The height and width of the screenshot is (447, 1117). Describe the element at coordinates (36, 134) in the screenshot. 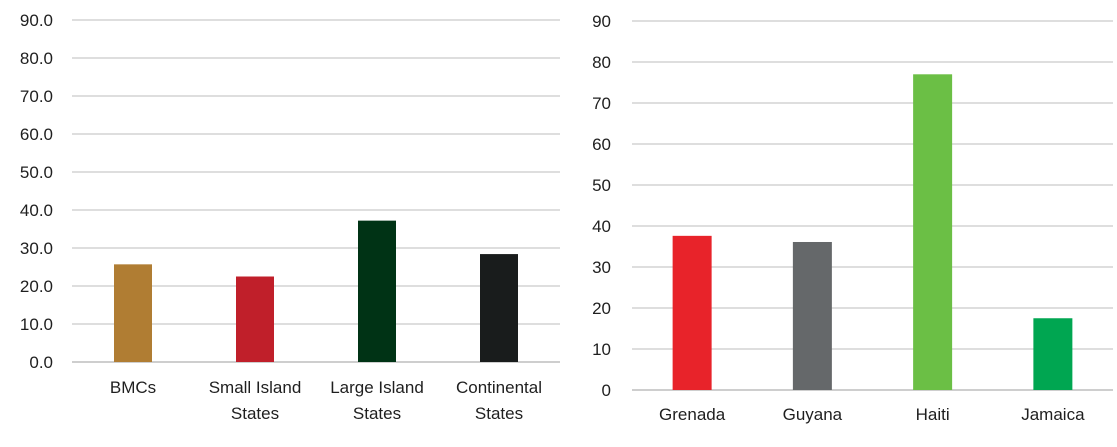

I see `y-tick-label: 60.0` at that location.